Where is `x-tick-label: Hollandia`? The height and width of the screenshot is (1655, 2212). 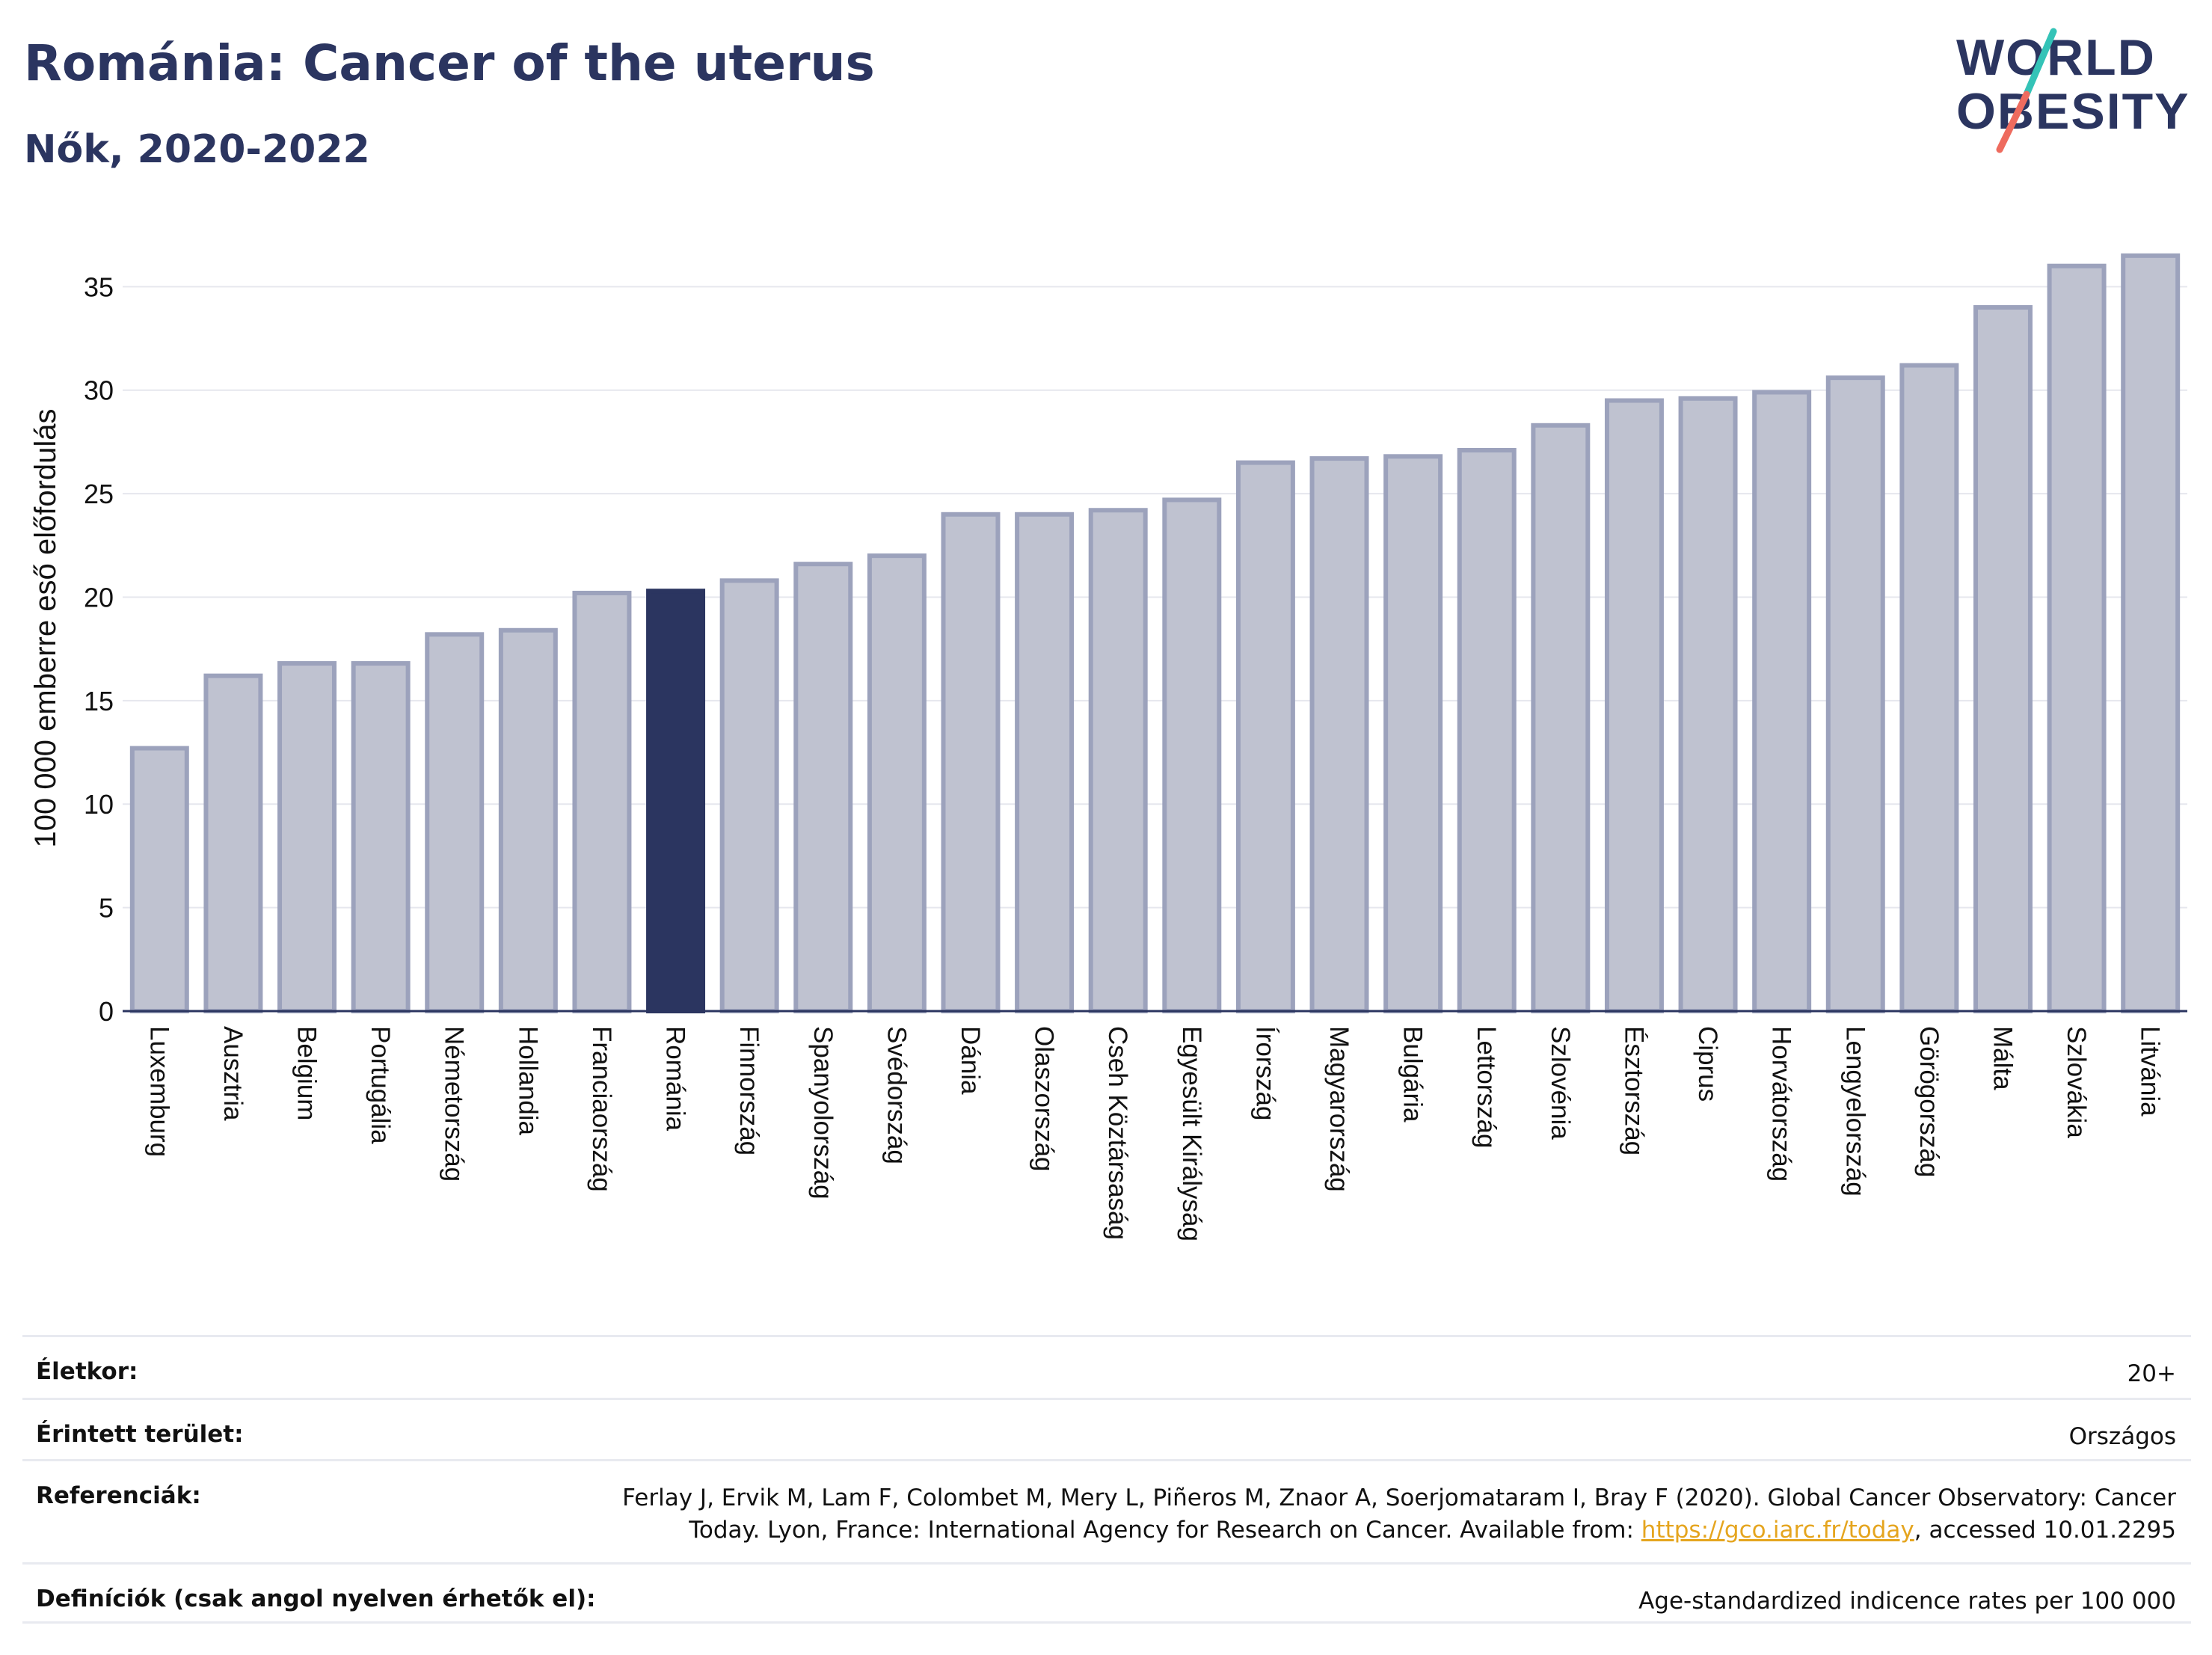
x-tick-label: Hollandia is located at coordinates (527, 1080).